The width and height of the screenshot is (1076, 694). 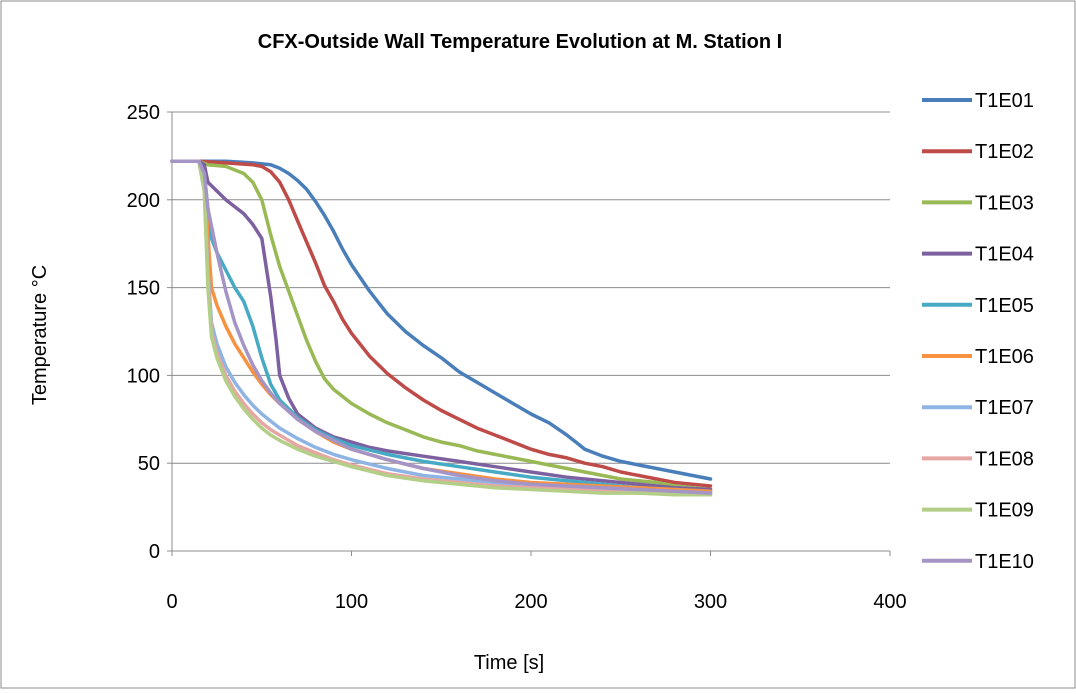 I want to click on x-tick-label-0: 0, so click(x=171, y=602).